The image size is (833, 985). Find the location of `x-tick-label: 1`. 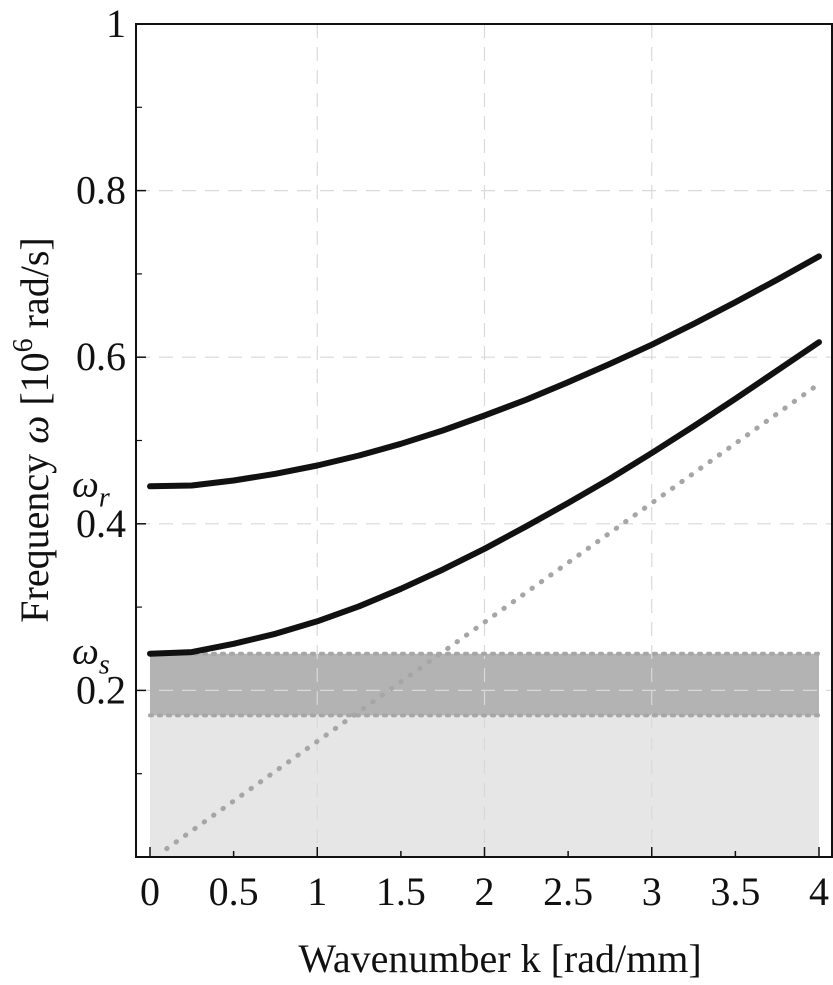

x-tick-label: 1 is located at coordinates (317, 891).